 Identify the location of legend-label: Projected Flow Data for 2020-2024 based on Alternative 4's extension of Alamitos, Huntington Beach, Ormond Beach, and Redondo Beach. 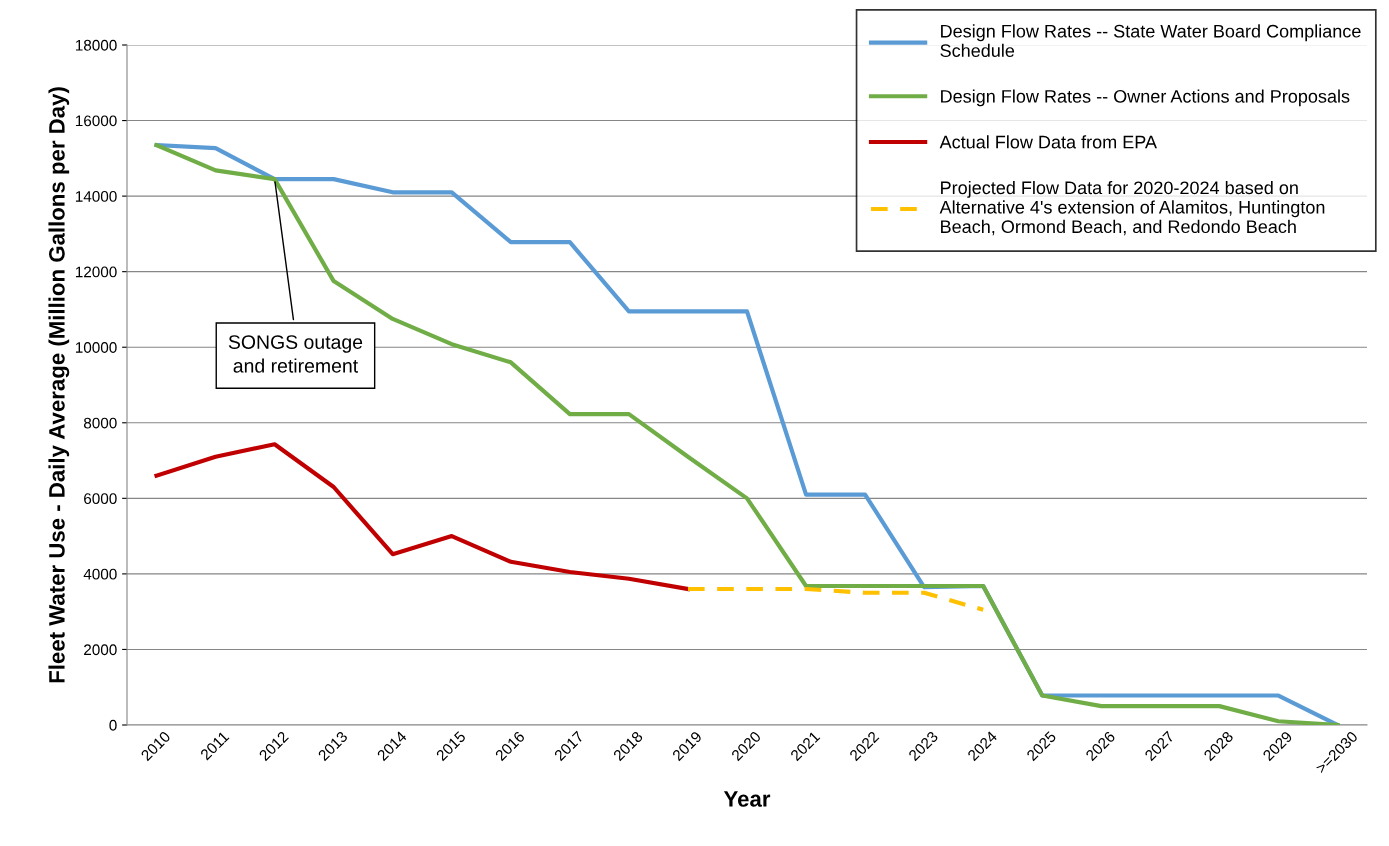
(1132, 208).